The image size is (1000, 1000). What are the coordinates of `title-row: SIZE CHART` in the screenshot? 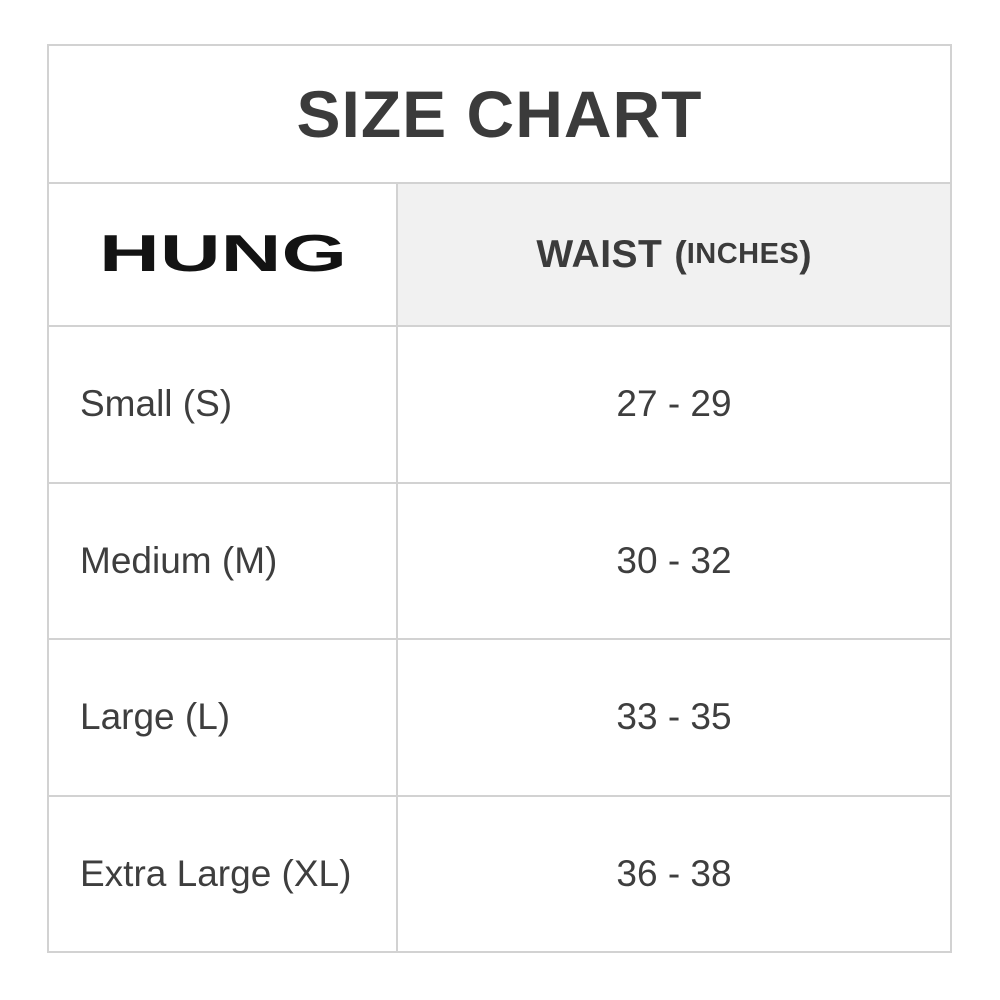 It's located at (499, 115).